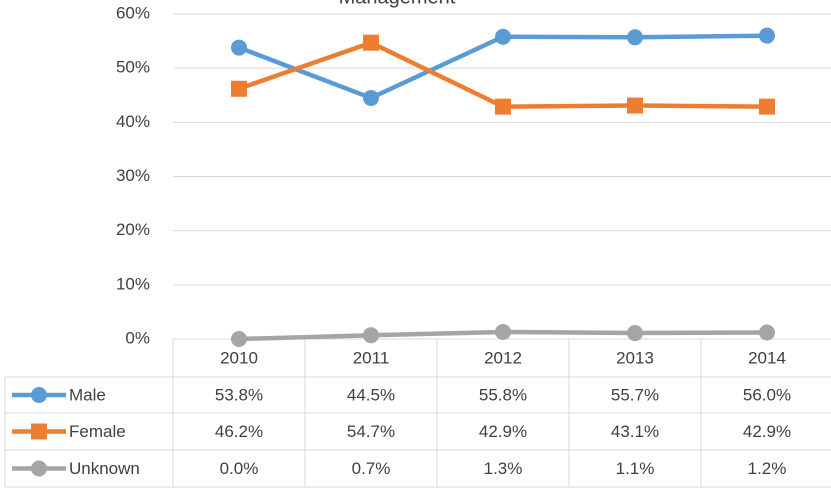 The width and height of the screenshot is (831, 490). I want to click on y-tick-label: 30%, so click(133, 175).